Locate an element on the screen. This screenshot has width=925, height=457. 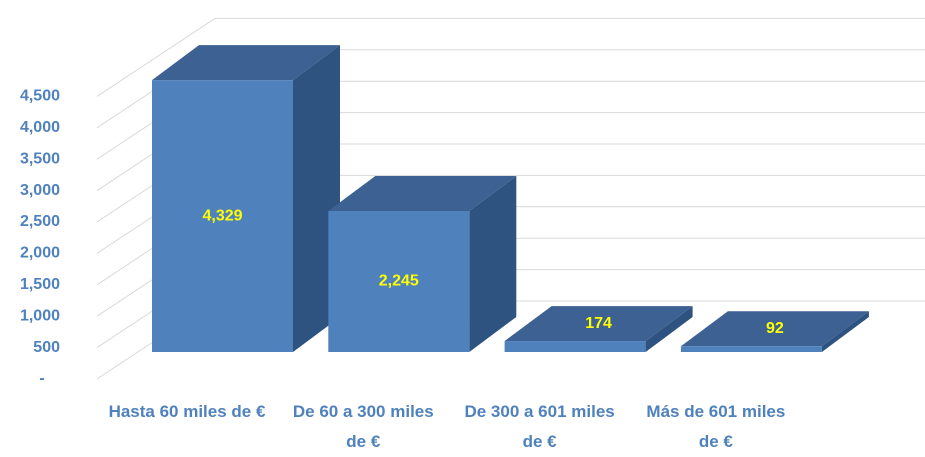
y-tick-label: 500 is located at coordinates (46, 347).